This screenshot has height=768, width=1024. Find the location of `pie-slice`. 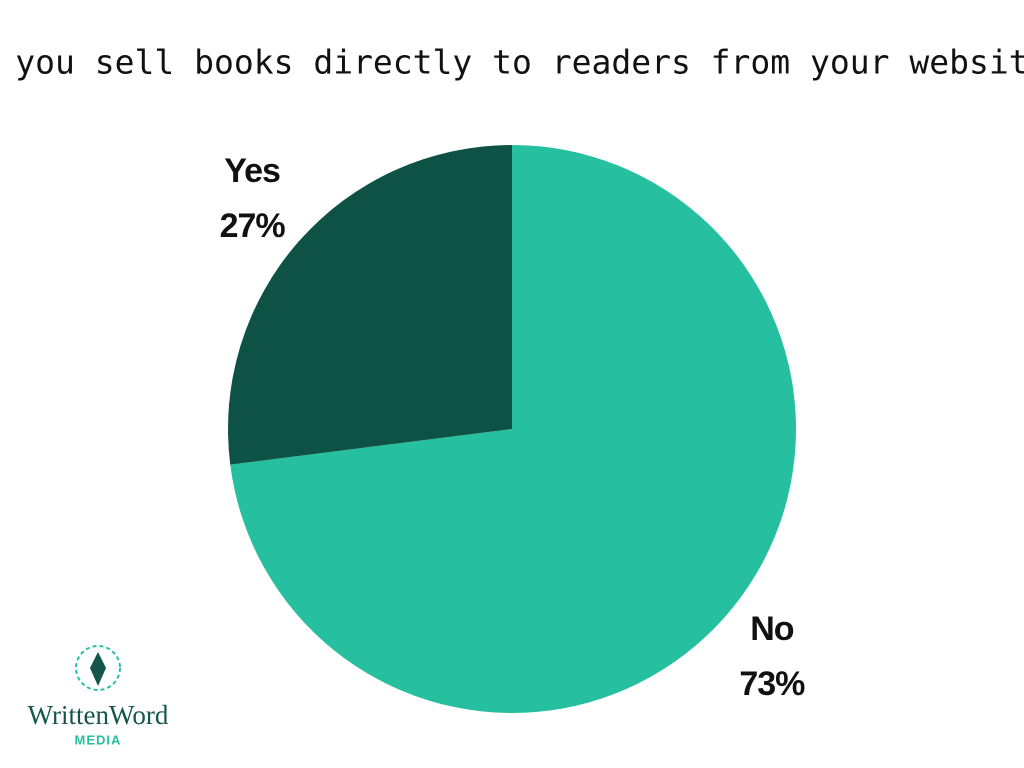

pie-slice is located at coordinates (370, 305).